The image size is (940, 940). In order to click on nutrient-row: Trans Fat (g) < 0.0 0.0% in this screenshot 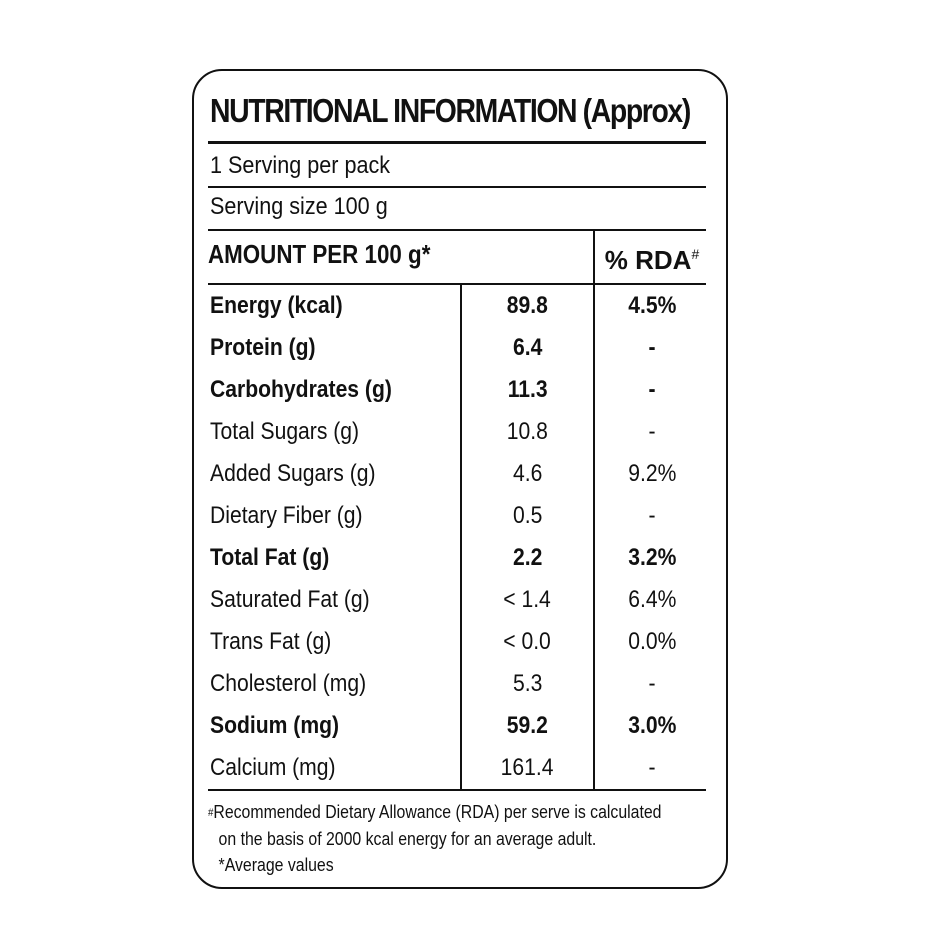, I will do `click(459, 642)`.